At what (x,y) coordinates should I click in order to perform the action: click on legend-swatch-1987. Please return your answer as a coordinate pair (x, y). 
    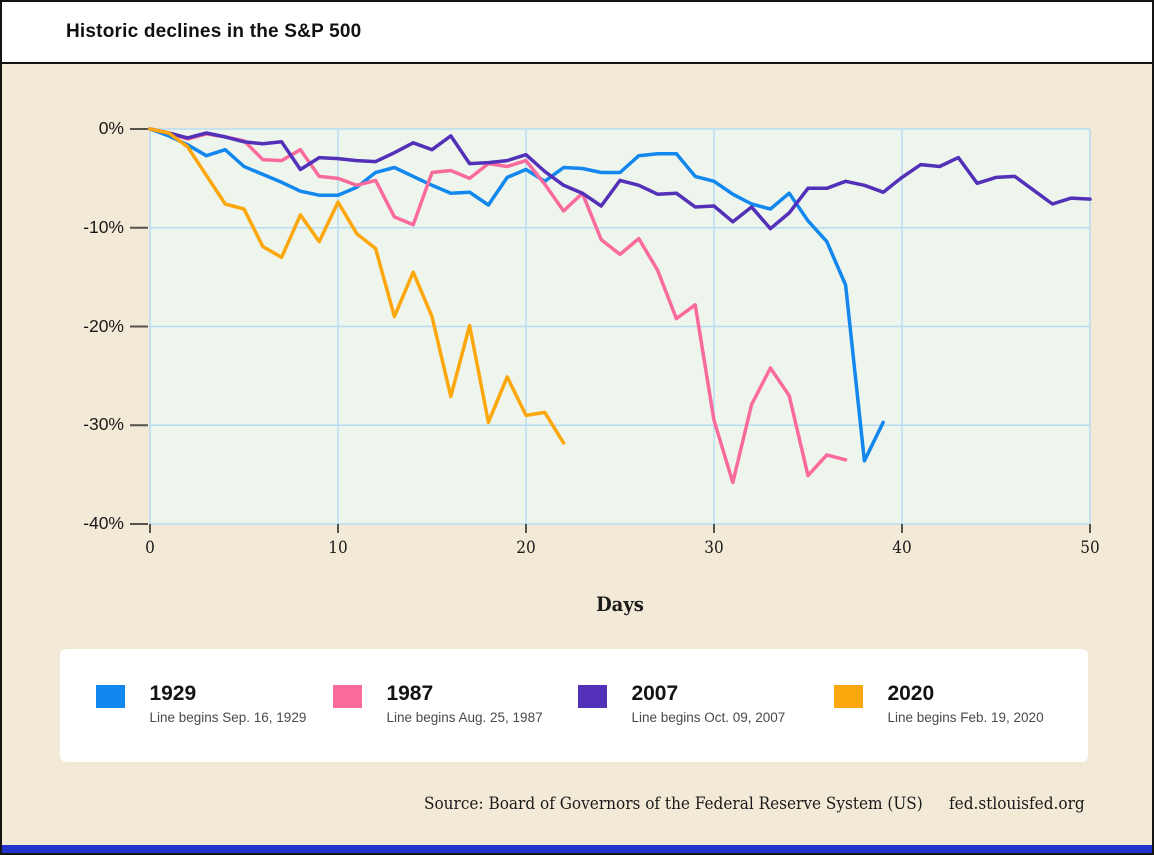
    Looking at the image, I should click on (347, 696).